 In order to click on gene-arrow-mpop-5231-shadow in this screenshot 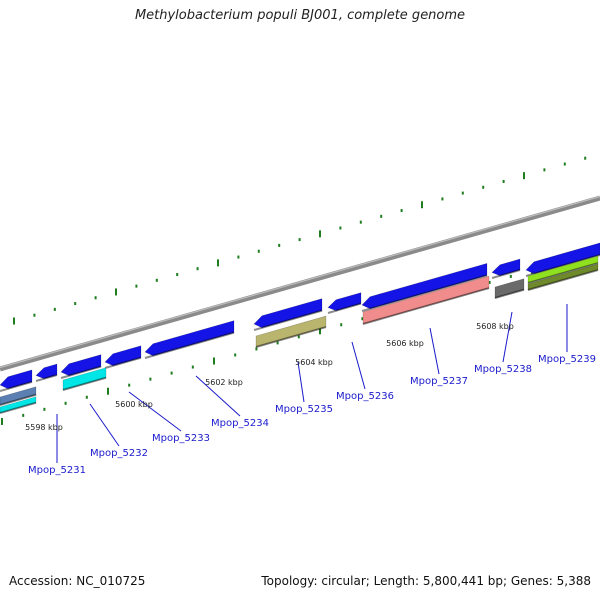, I will do `click(18, 399)`.